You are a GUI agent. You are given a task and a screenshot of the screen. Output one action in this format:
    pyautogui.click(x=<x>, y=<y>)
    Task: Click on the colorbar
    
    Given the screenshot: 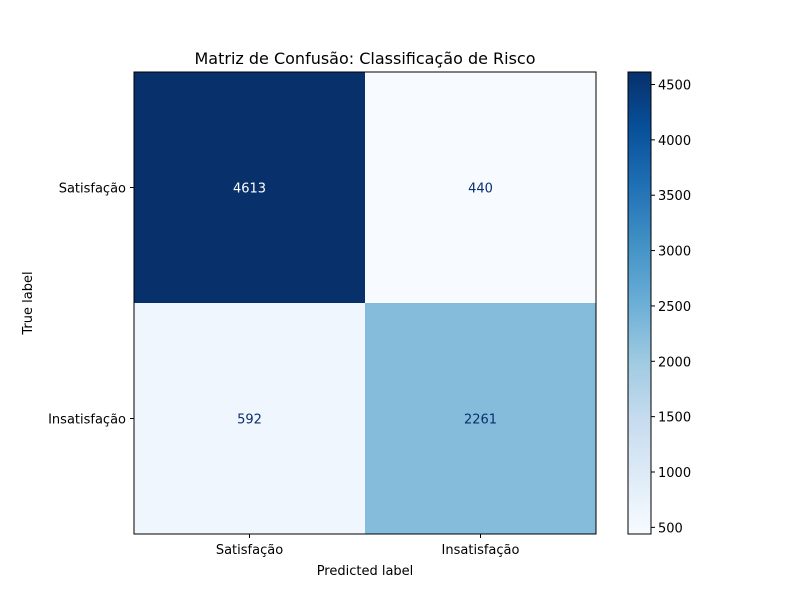 What is the action you would take?
    pyautogui.click(x=639, y=303)
    